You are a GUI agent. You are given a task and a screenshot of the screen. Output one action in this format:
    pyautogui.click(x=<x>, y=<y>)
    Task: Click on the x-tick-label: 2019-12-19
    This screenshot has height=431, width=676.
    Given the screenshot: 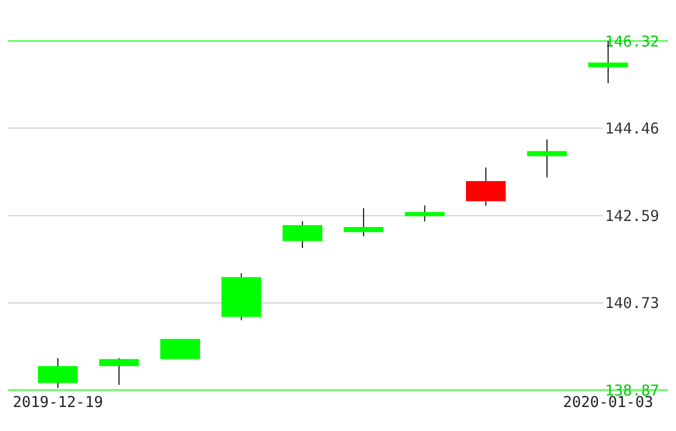 What is the action you would take?
    pyautogui.click(x=58, y=402)
    